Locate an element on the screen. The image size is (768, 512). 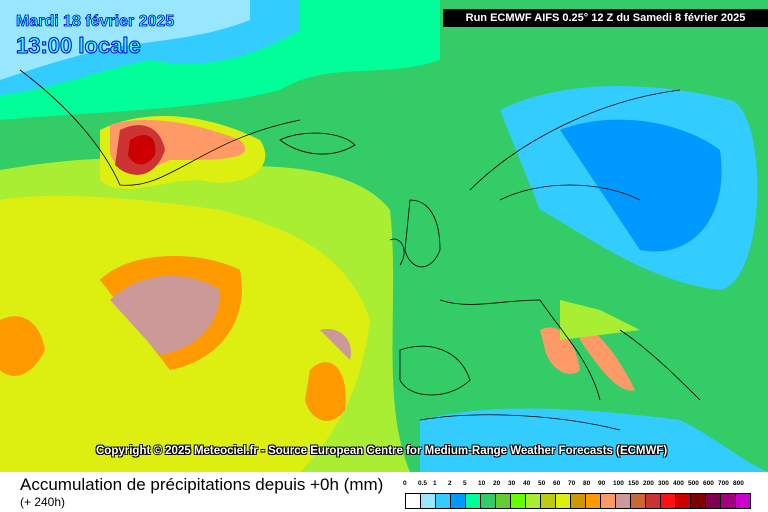
legend-label: 50 is located at coordinates (542, 483).